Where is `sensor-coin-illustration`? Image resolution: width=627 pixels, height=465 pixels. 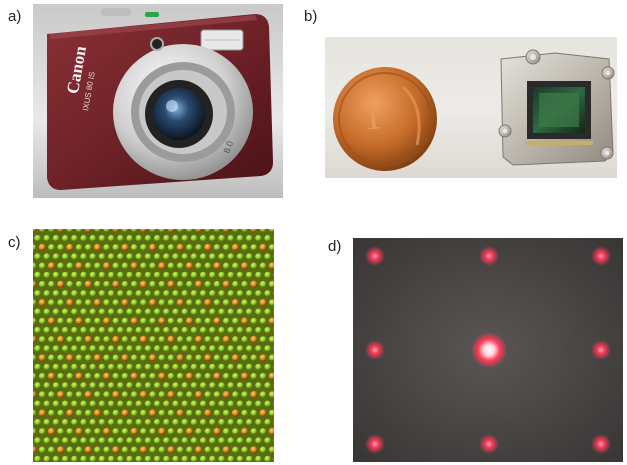
sensor-coin-illustration is located at coordinates (474, 110).